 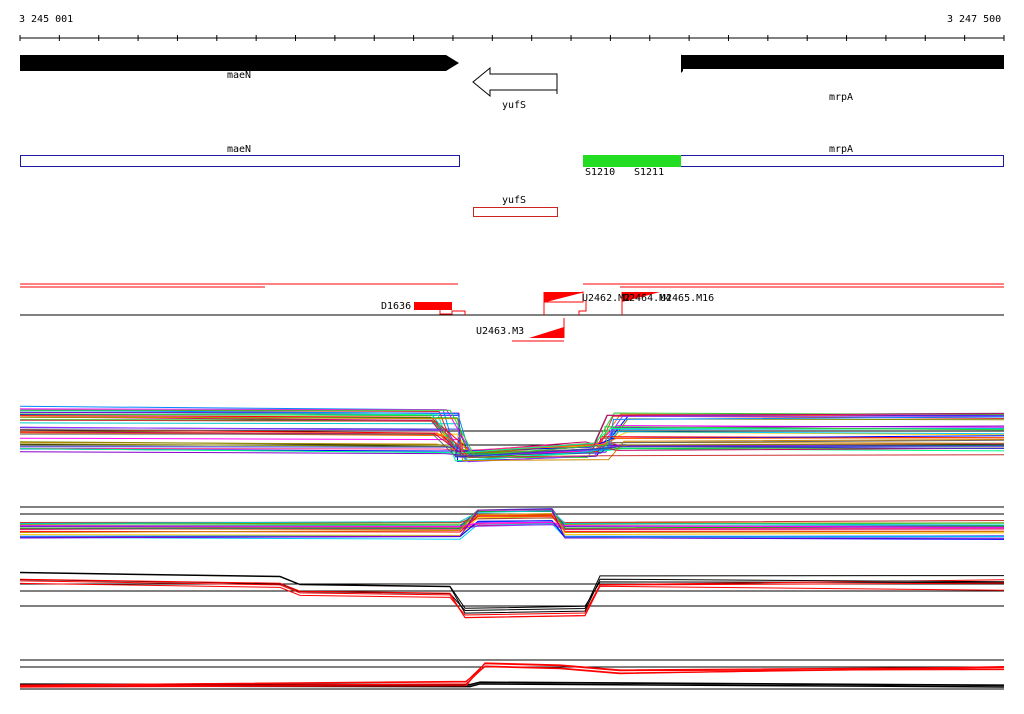 I want to click on feature-label-u2465: U2465.M16, so click(x=687, y=298).